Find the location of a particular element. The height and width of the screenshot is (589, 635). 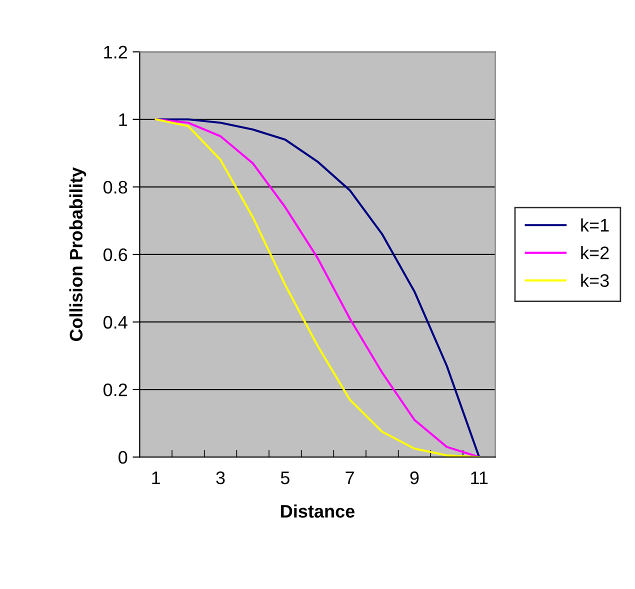

y-tick-label: 0.2 is located at coordinates (115, 389).